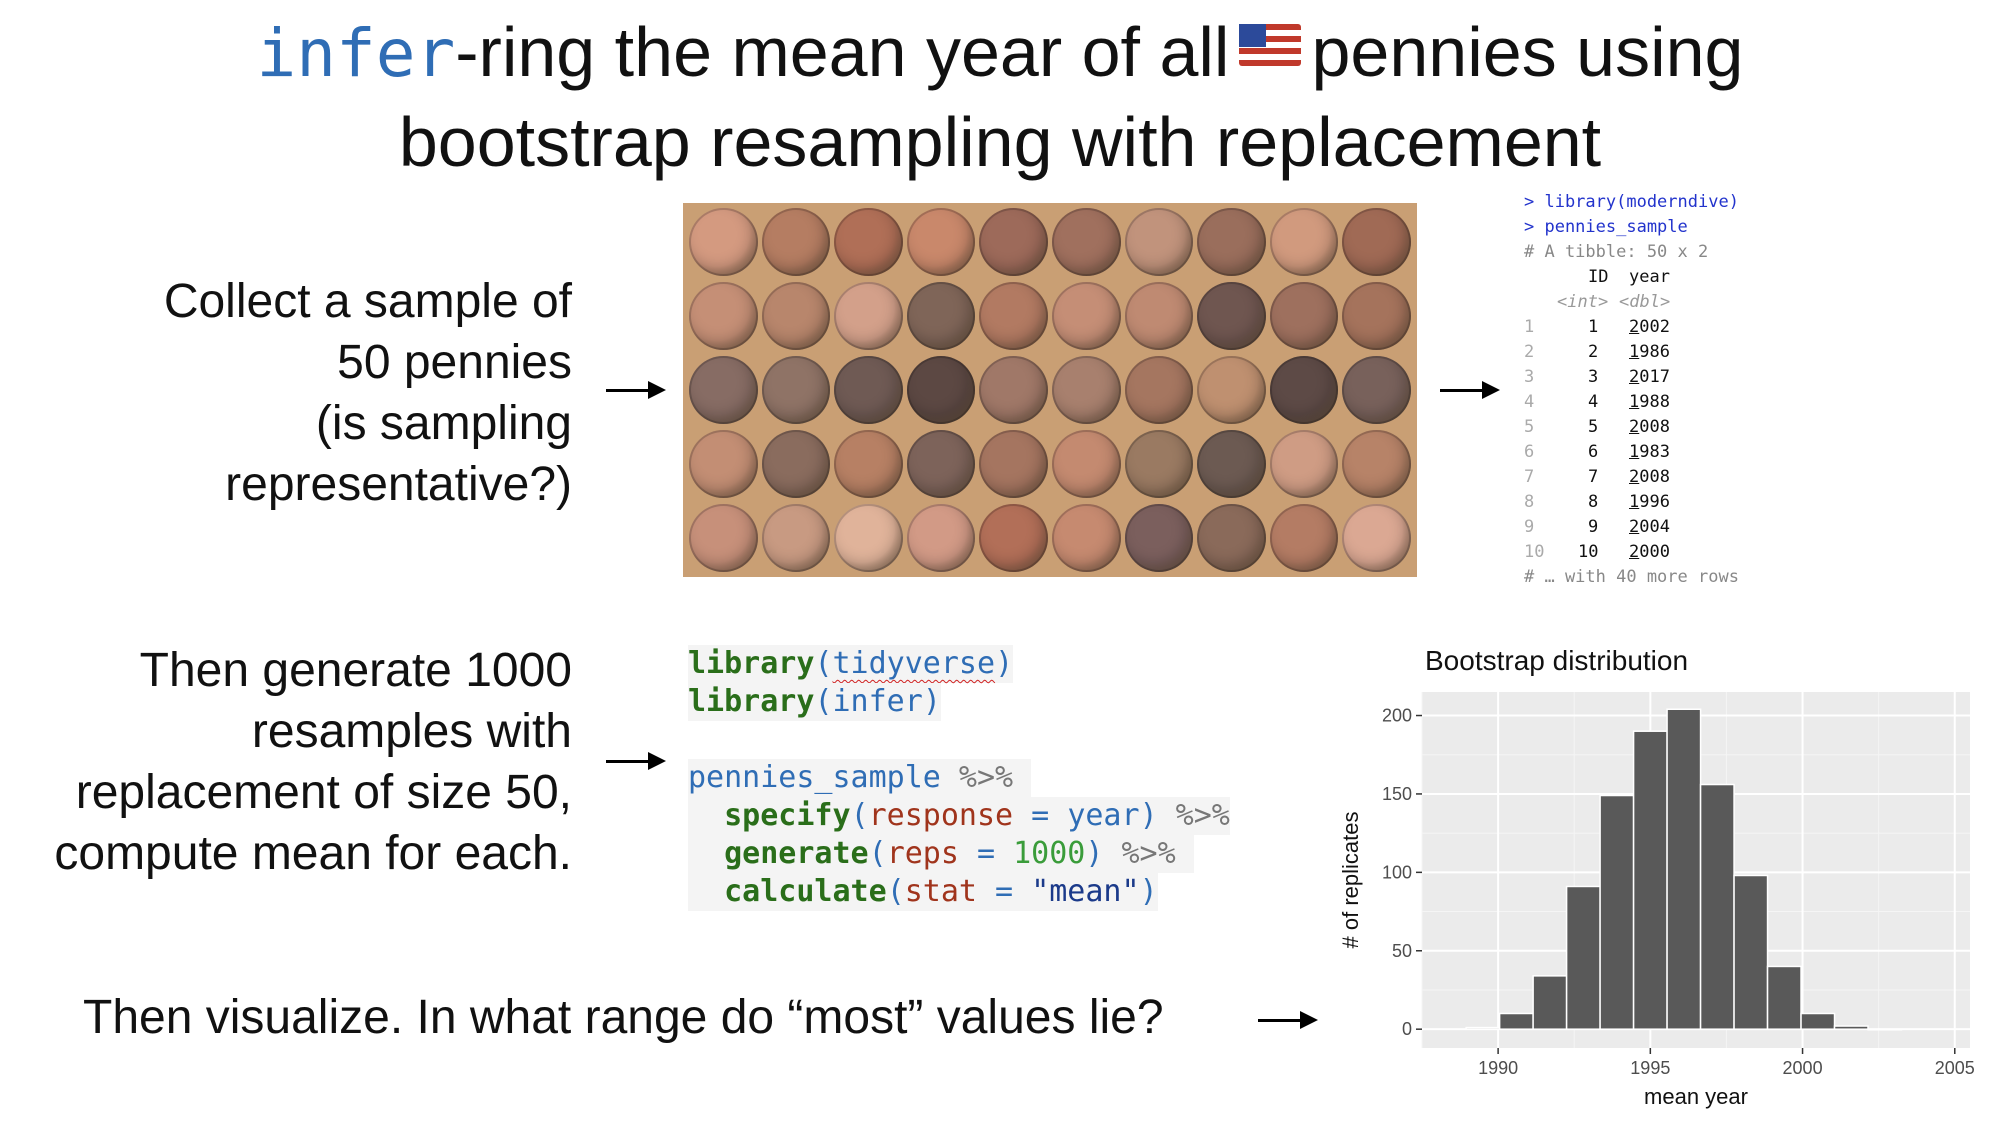 This screenshot has height=1124, width=2000. I want to click on code-line-5: specify(response = year) %>%, so click(959, 816).